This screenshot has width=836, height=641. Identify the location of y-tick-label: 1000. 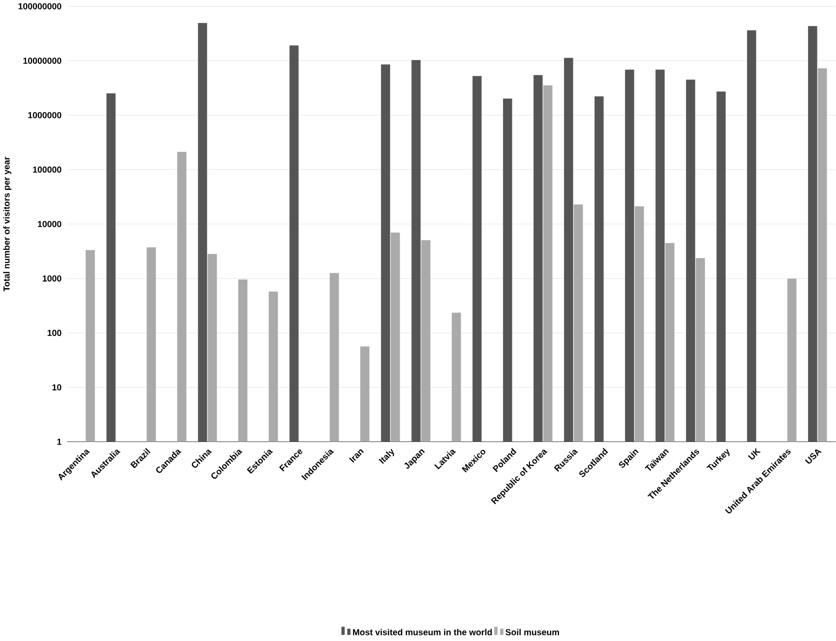
(52, 279).